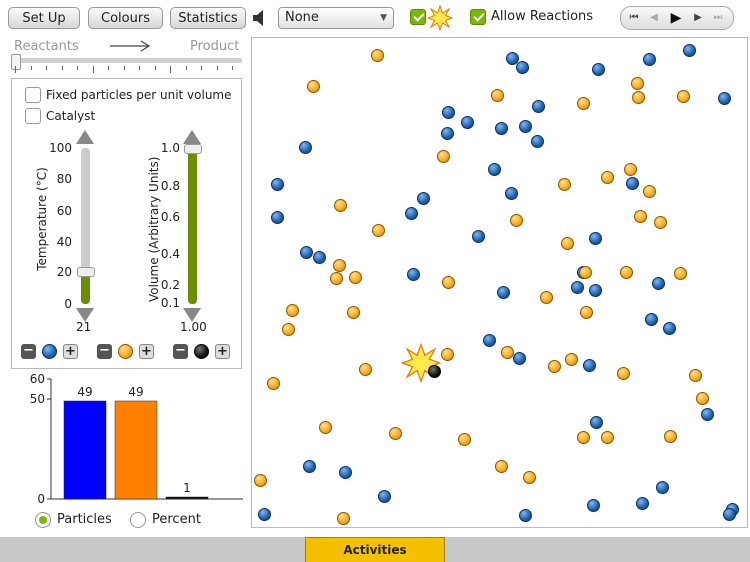 This screenshot has width=750, height=562. Describe the element at coordinates (49, 351) in the screenshot. I see `blue-particle-icon` at that location.